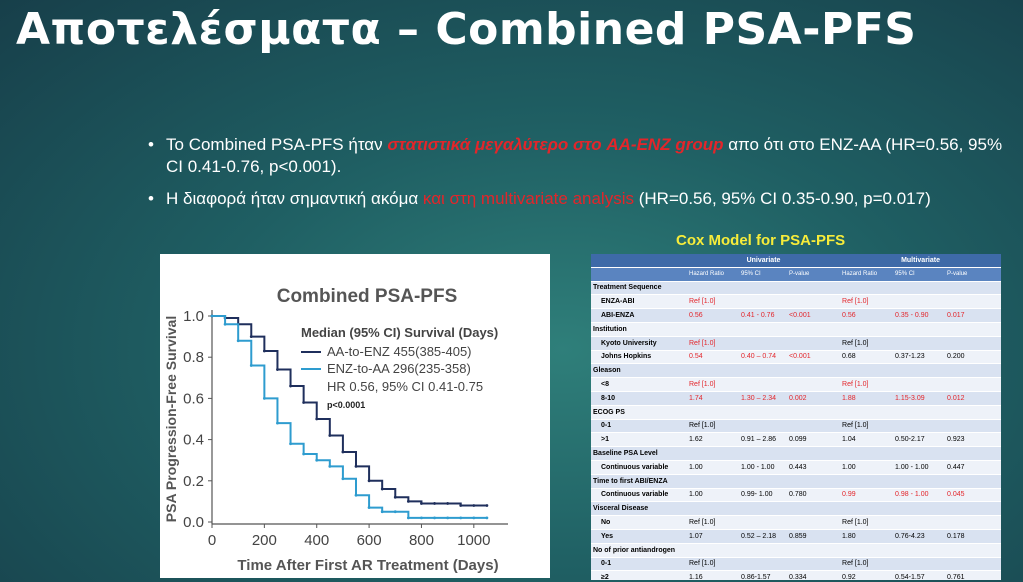 The width and height of the screenshot is (1023, 582). Describe the element at coordinates (346, 405) in the screenshot. I see `p-value-text: p<0.0001` at that location.